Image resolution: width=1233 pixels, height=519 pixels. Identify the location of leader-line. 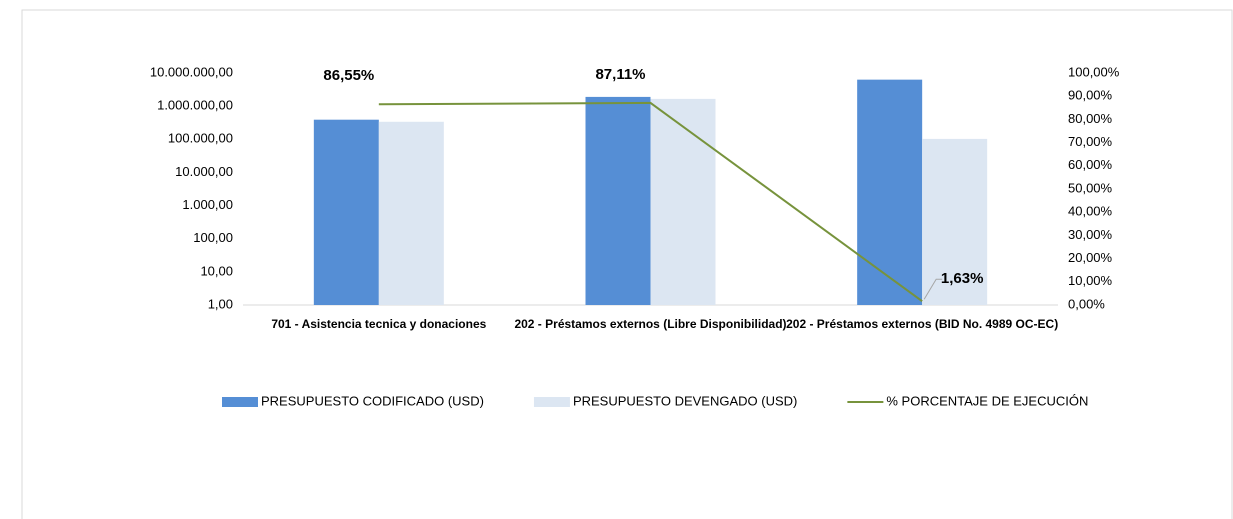
(933, 289).